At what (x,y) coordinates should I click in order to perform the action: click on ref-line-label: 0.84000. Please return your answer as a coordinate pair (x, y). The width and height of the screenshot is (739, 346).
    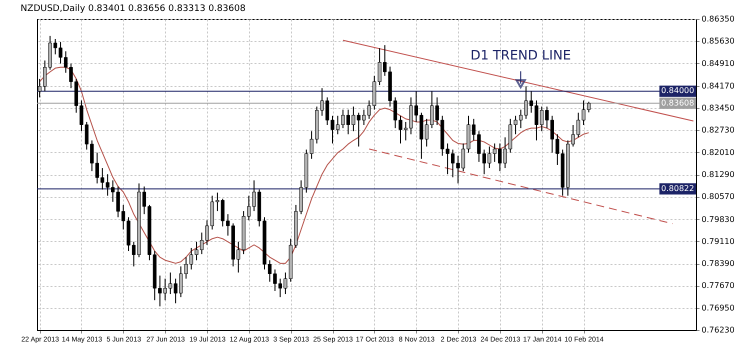
    Looking at the image, I should click on (677, 91).